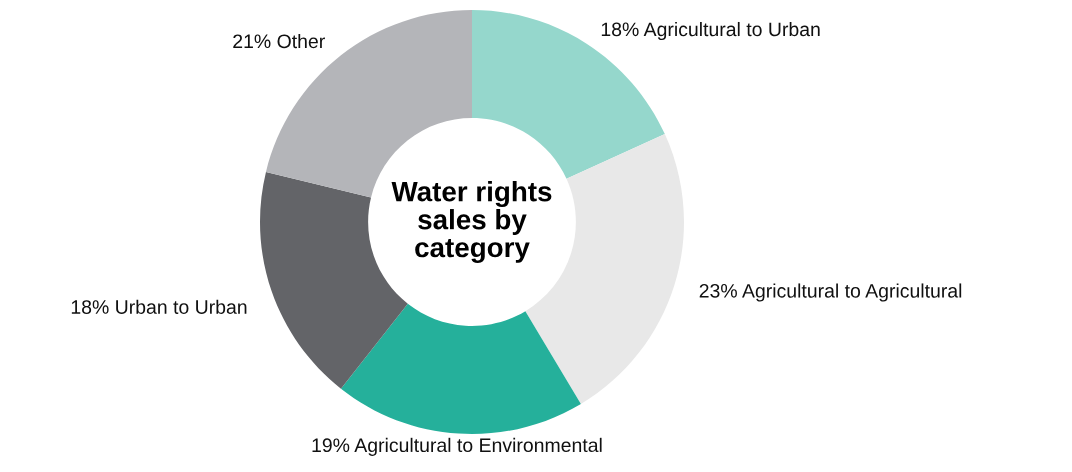 This screenshot has width=1072, height=472. What do you see at coordinates (471, 222) in the screenshot?
I see `text: Water rights sales by category` at bounding box center [471, 222].